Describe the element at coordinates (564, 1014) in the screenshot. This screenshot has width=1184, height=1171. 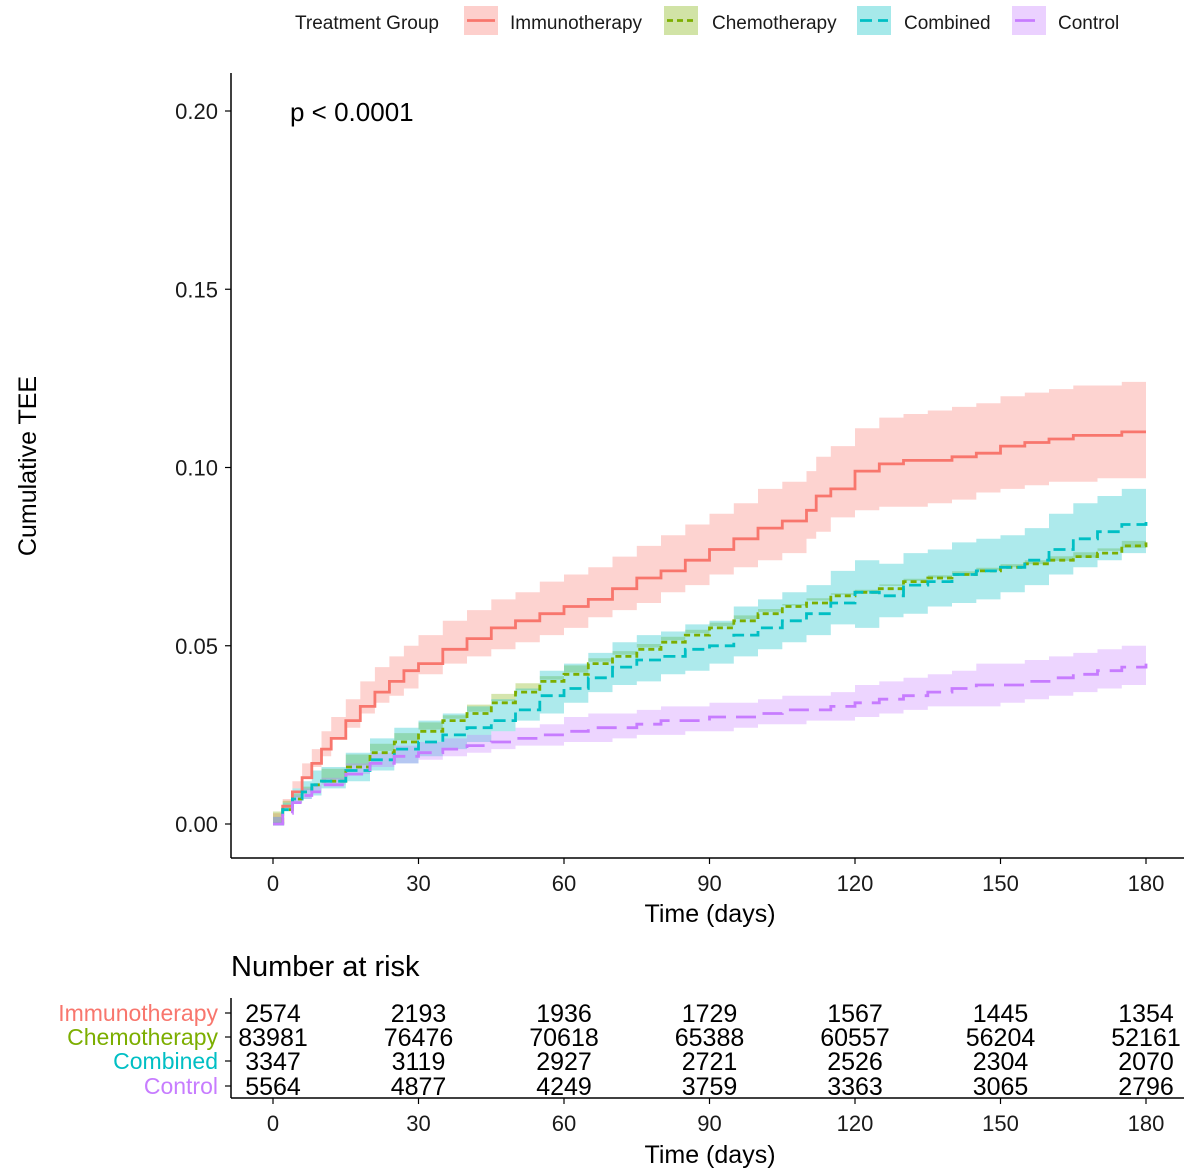
I see `risk-count: 1936` at that location.